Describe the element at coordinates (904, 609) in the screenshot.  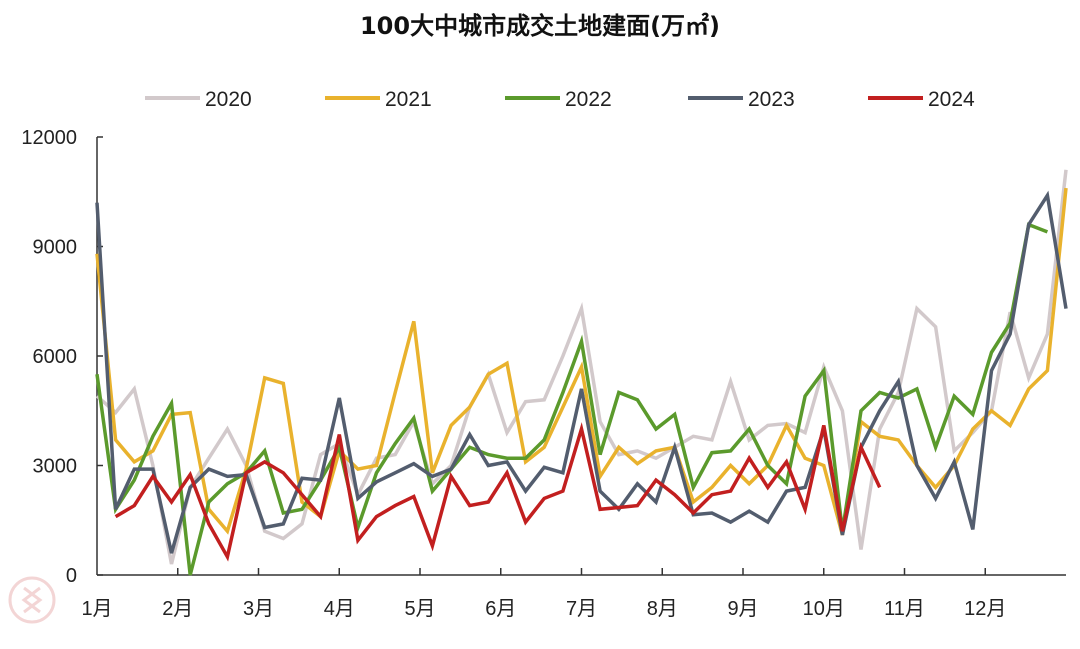
I see `x-tick-label: 11月` at that location.